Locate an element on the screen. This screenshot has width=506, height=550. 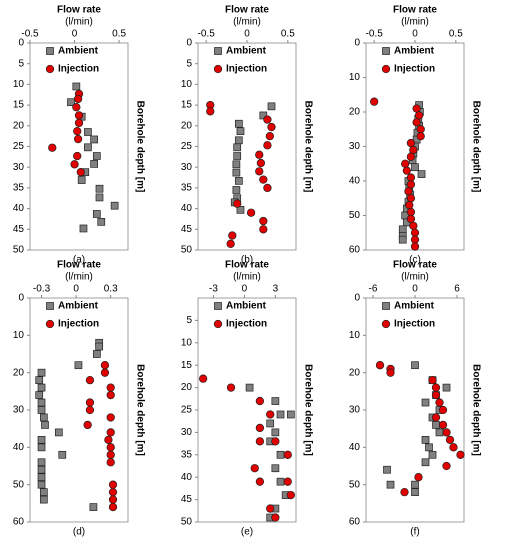
caption: (c) is located at coordinates (415, 260).